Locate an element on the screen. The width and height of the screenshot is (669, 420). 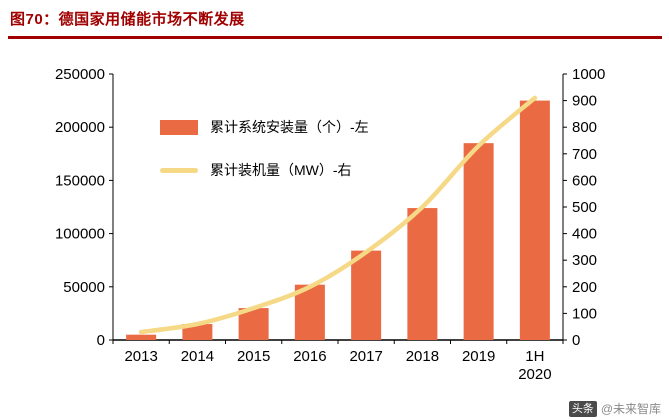
svg-text: 1000 is located at coordinates (588, 74).